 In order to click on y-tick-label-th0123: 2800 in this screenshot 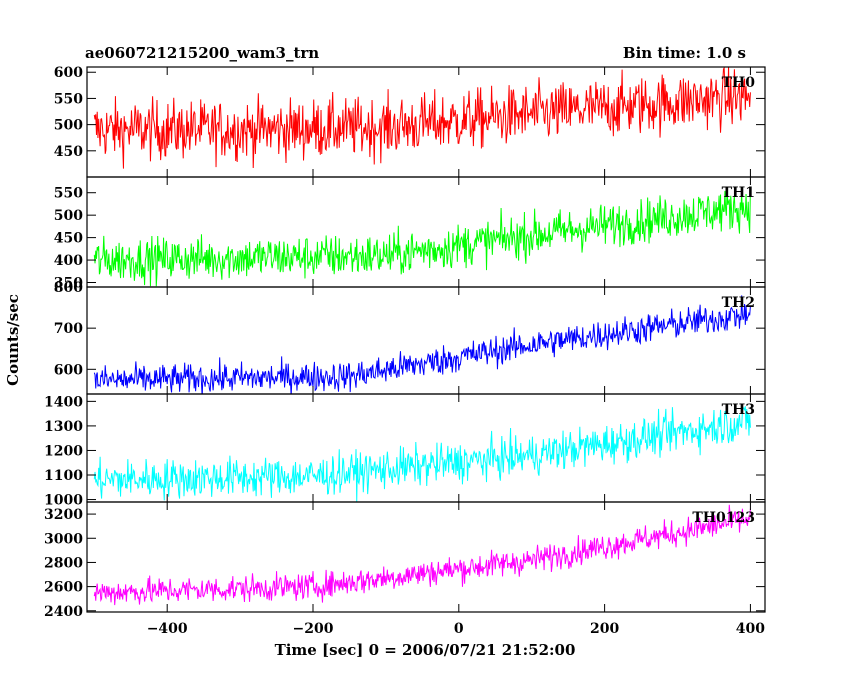, I will do `click(63, 563)`.